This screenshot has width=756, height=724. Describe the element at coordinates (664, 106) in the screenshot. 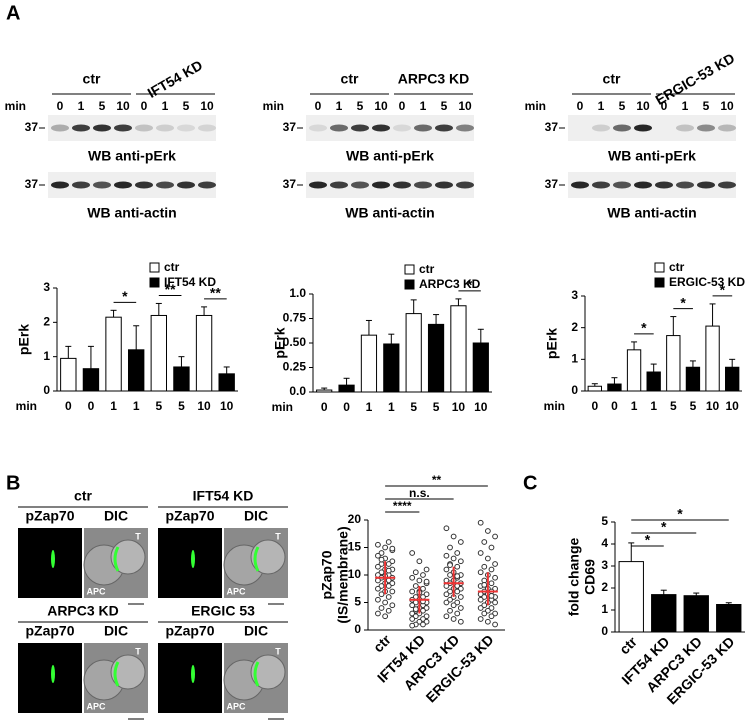

I see `time-label: 0` at that location.